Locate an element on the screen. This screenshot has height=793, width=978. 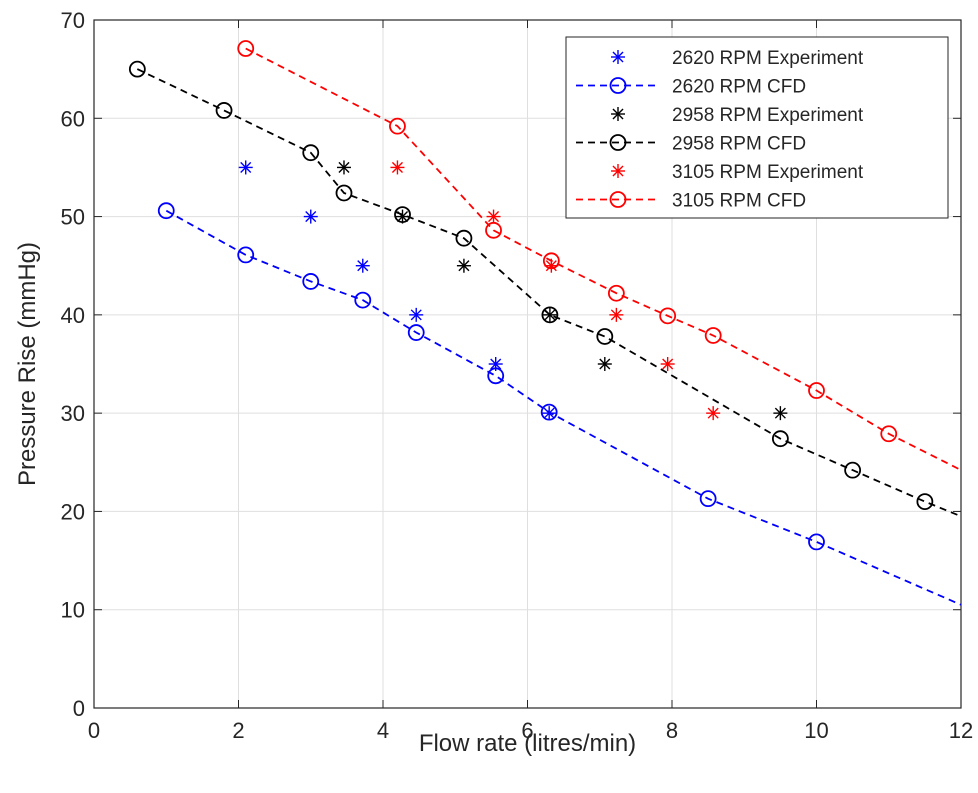
x-tick-label: 2 is located at coordinates (238, 730).